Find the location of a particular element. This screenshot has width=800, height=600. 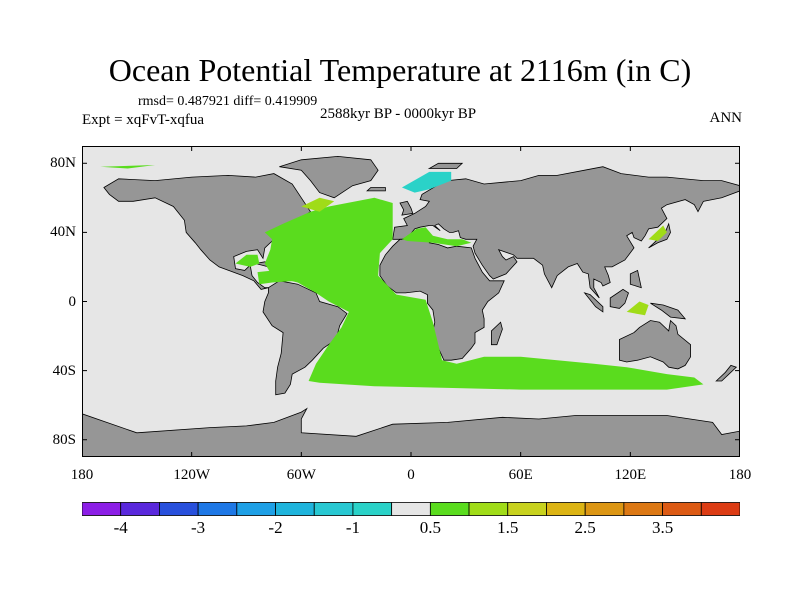

region-norwegian-teal is located at coordinates (426, 182).